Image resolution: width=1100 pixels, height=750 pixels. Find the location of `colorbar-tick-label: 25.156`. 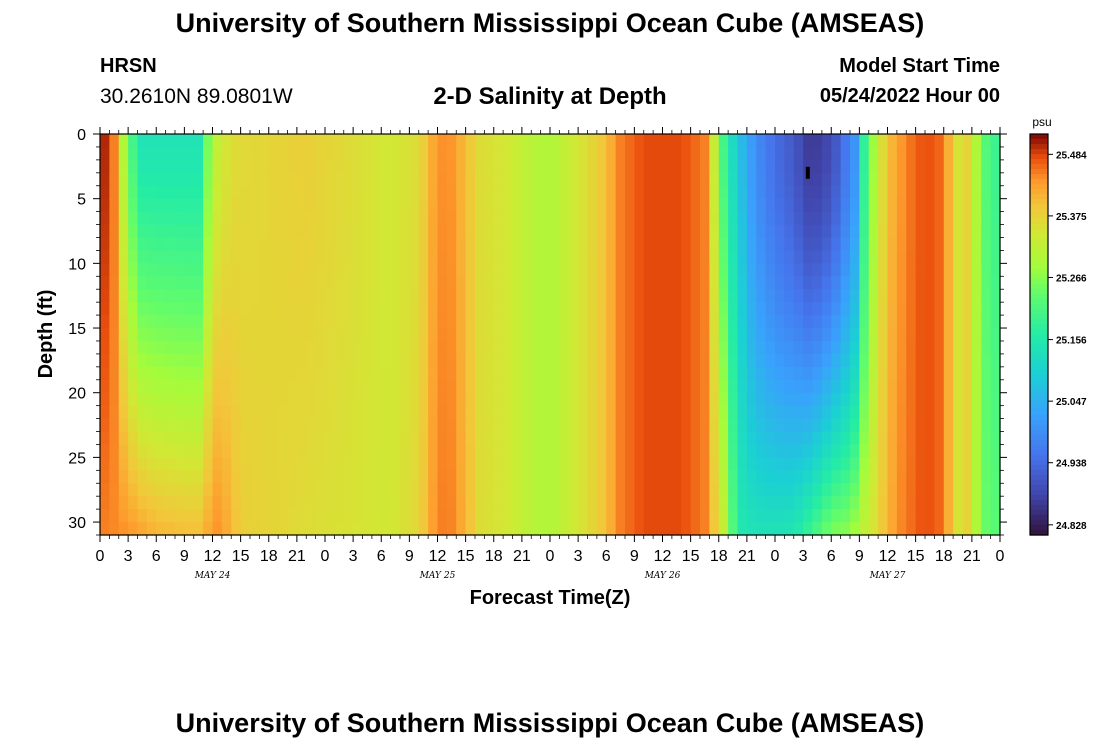

colorbar-tick-label: 25.156 is located at coordinates (1071, 341).